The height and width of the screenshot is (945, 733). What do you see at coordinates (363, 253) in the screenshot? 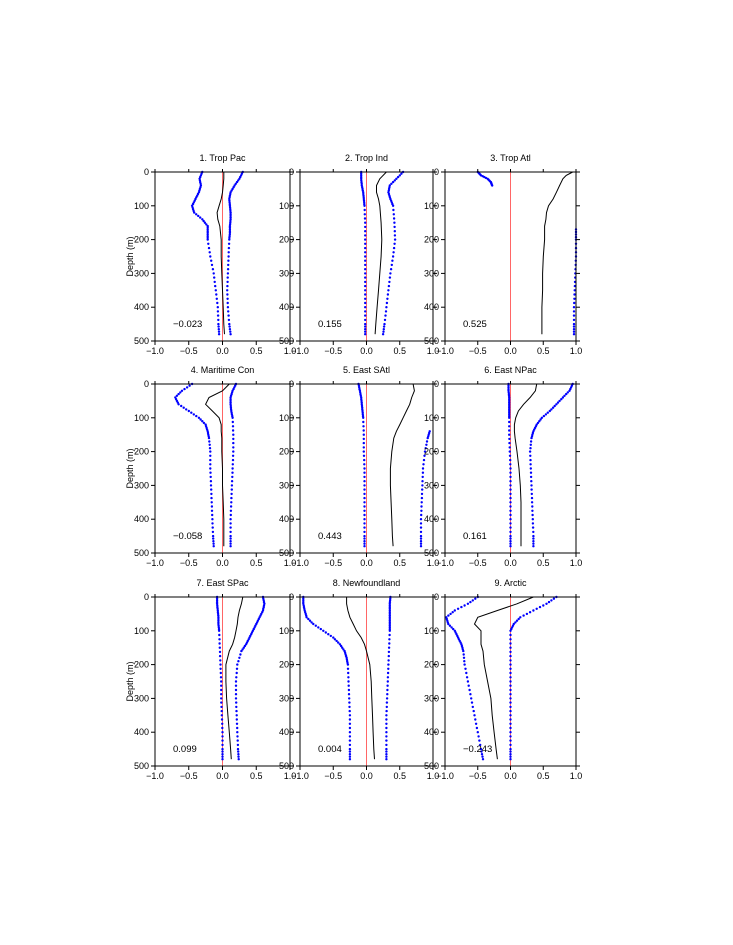
I see `lower-bound-series` at bounding box center [363, 253].